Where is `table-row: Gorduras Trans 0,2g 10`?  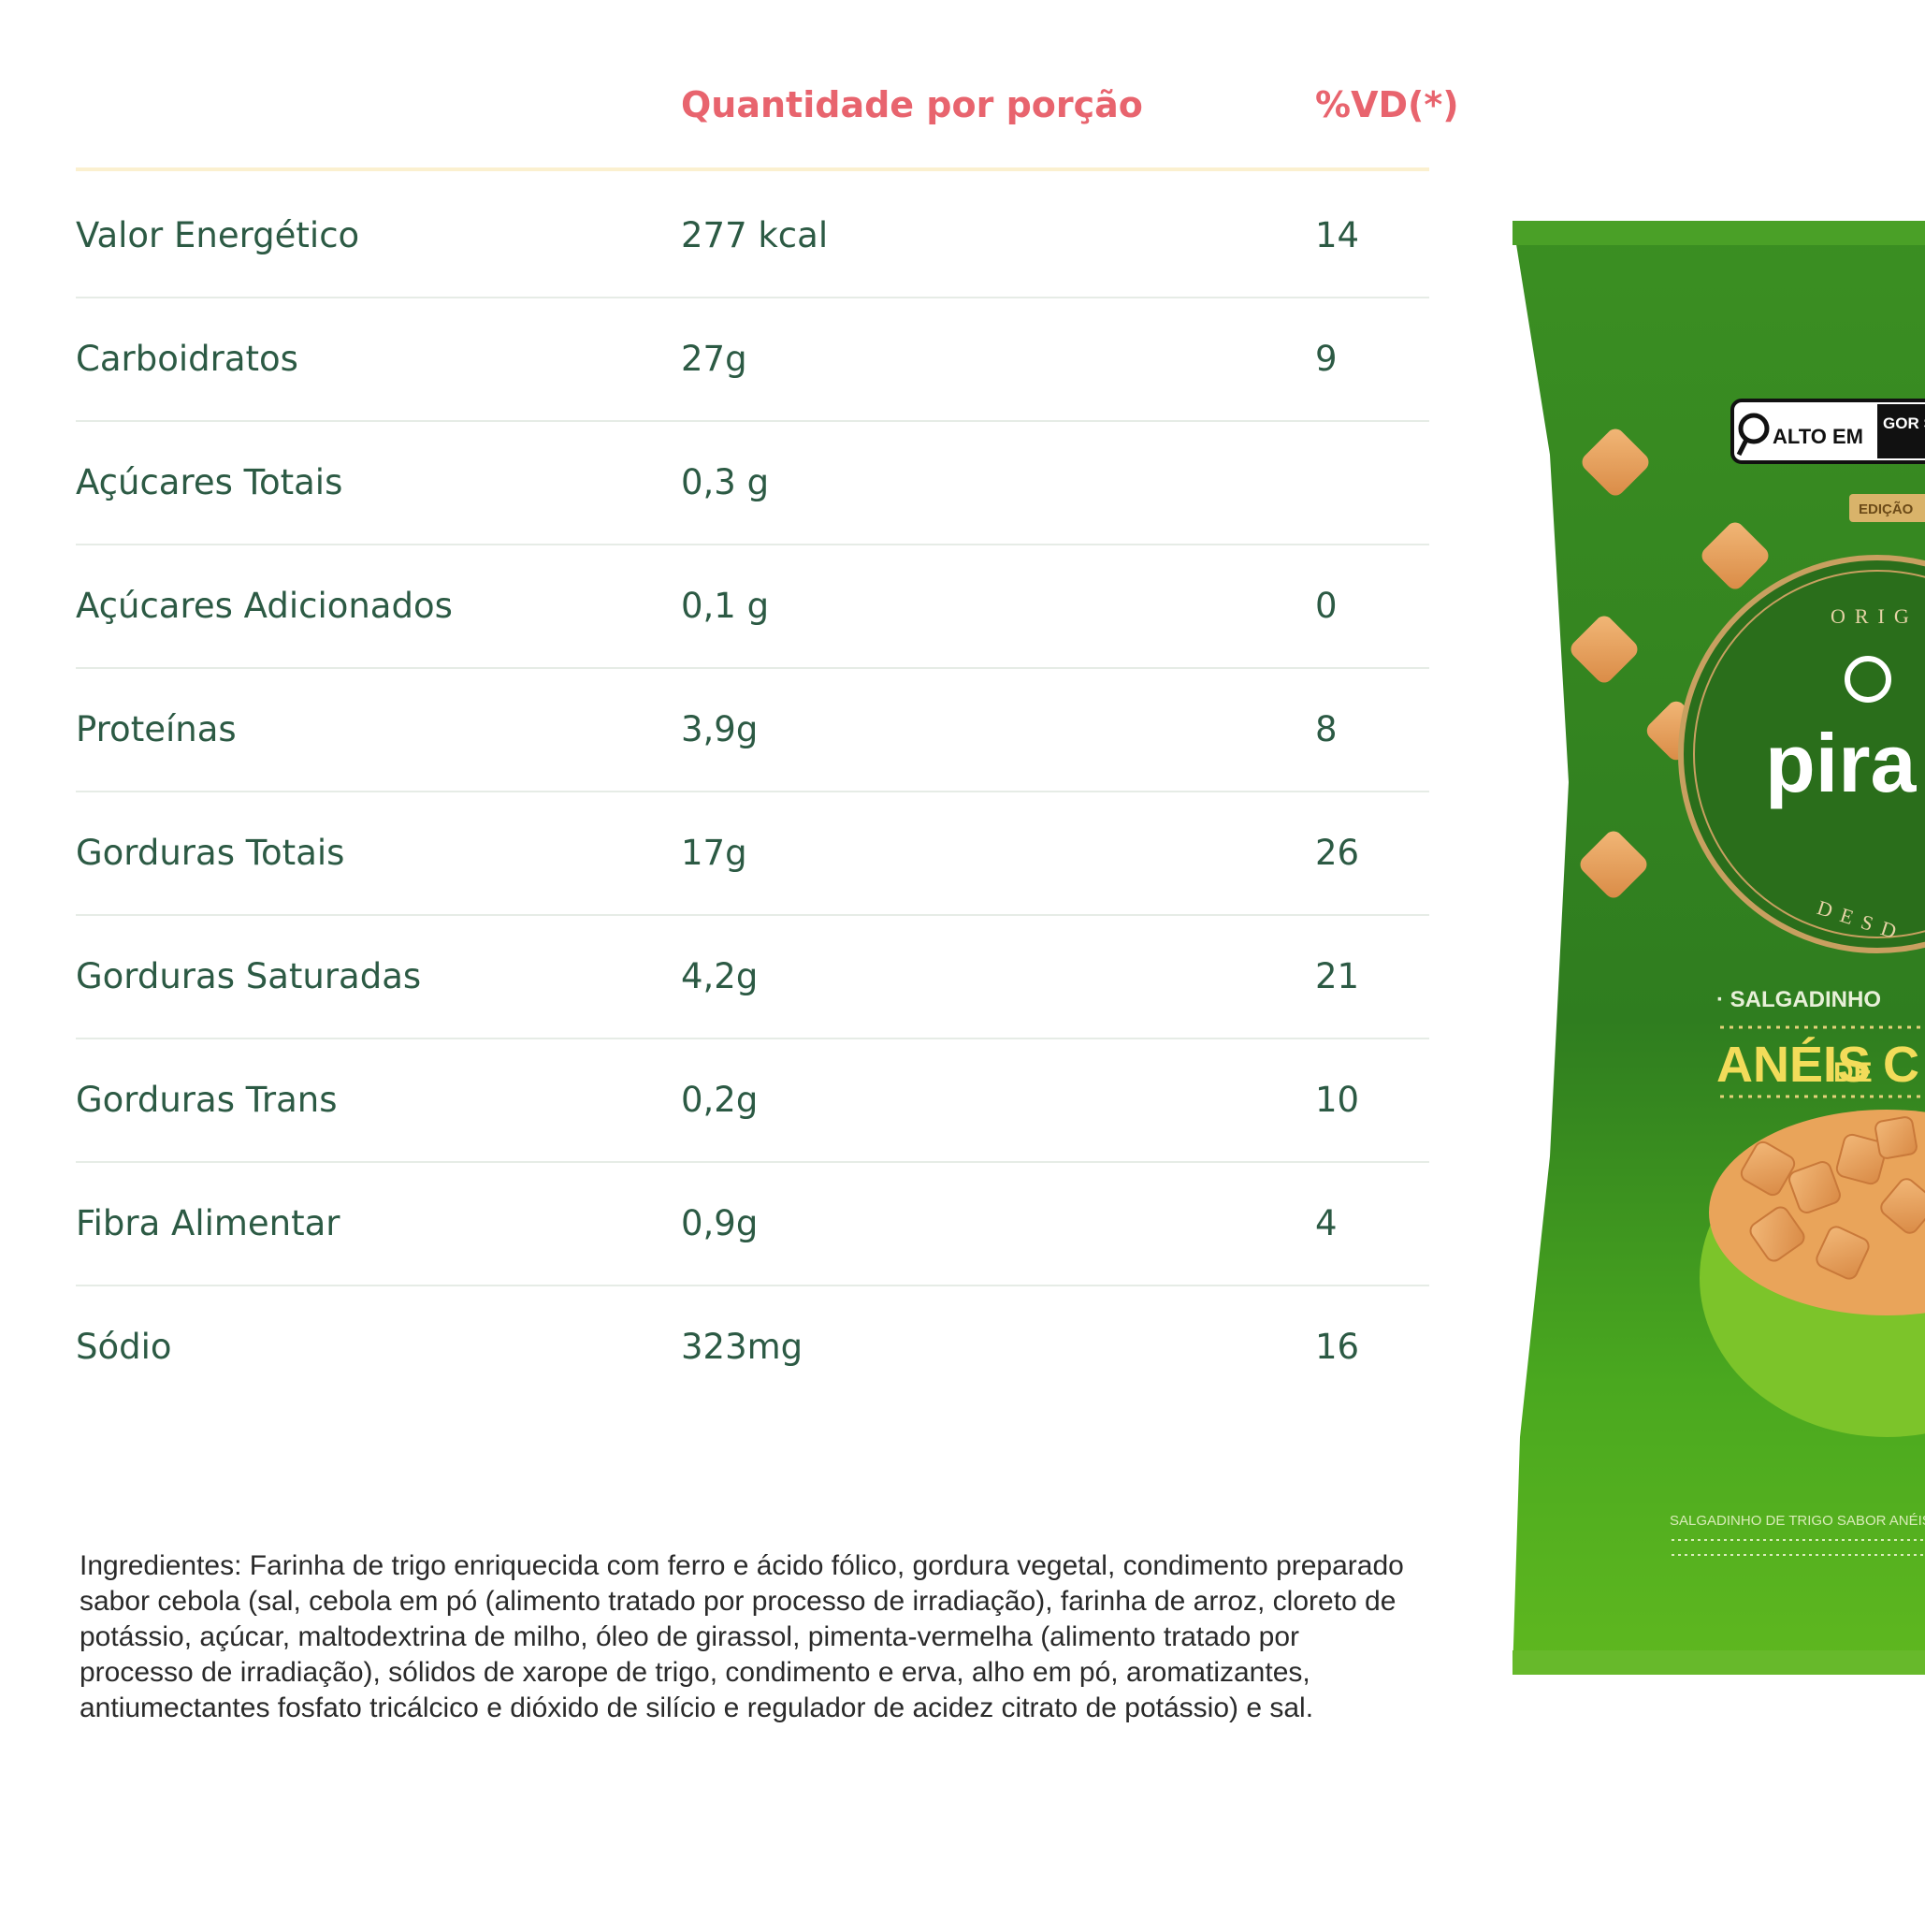 table-row: Gorduras Trans 0,2g 10 is located at coordinates (752, 1101).